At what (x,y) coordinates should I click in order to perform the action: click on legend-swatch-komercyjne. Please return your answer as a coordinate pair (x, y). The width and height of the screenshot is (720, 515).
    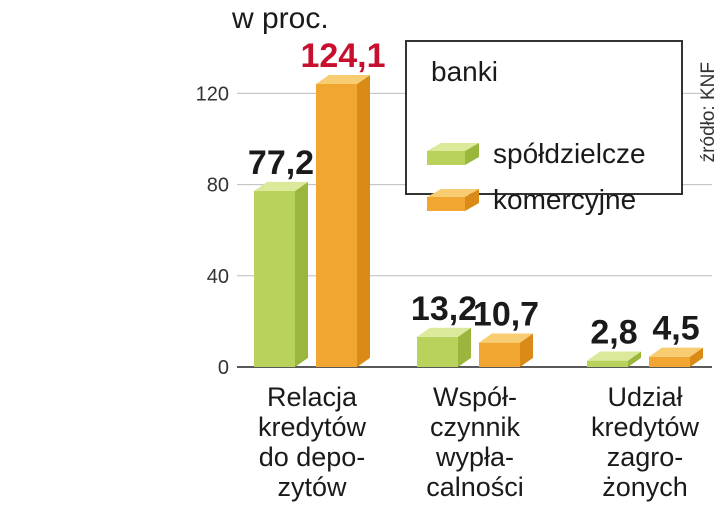
    Looking at the image, I should click on (453, 200).